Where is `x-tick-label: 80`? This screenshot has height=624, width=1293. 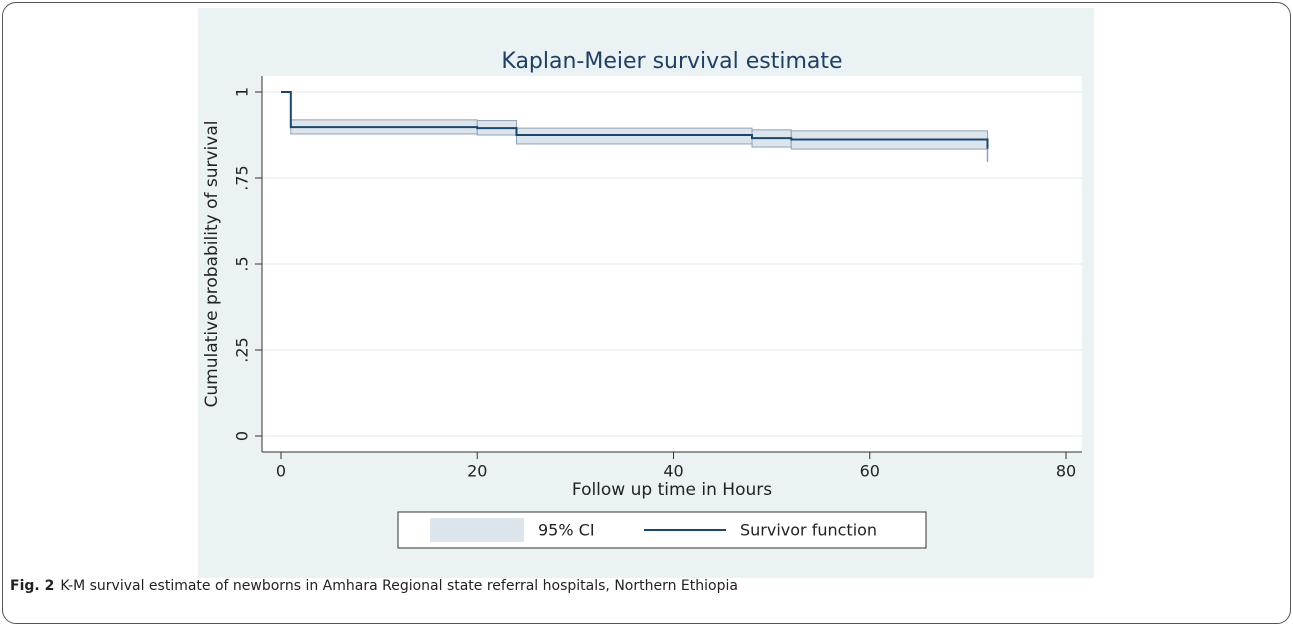
x-tick-label: 80 is located at coordinates (1066, 471).